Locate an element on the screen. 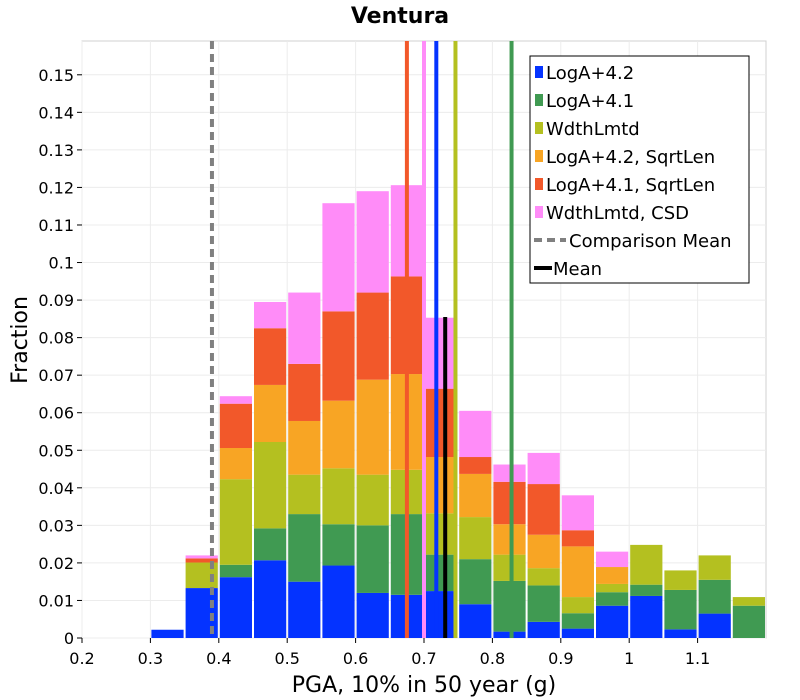 This screenshot has width=800, height=700. x-tick-label-1: 0.3 is located at coordinates (150, 658).